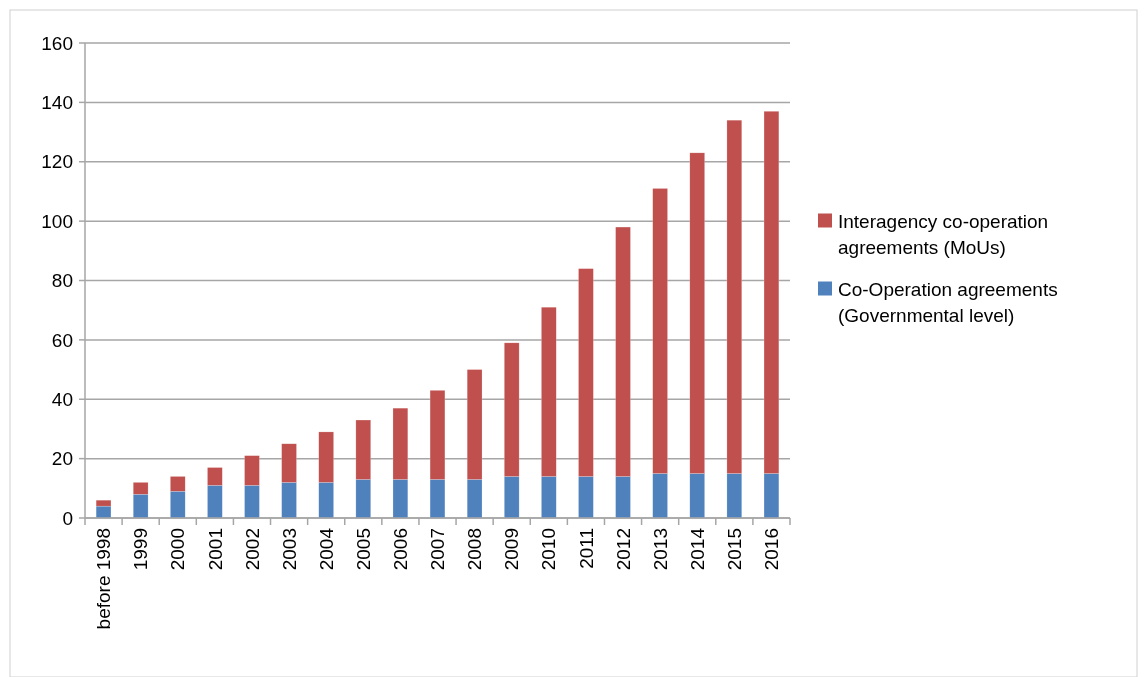  I want to click on y-tick-label: 40, so click(62, 399).